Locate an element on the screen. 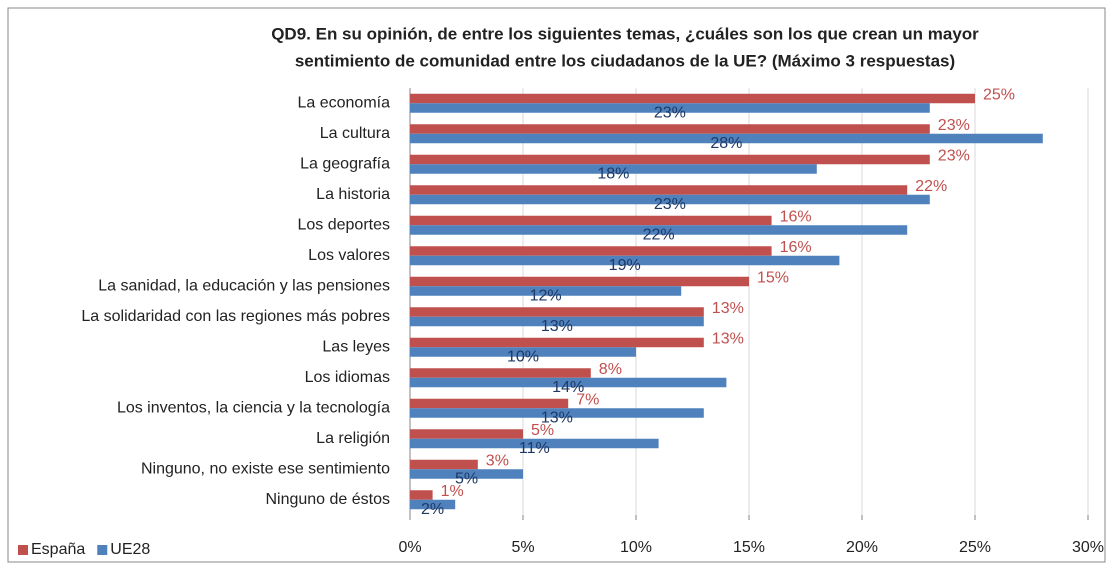  data-label: 14% is located at coordinates (568, 387).